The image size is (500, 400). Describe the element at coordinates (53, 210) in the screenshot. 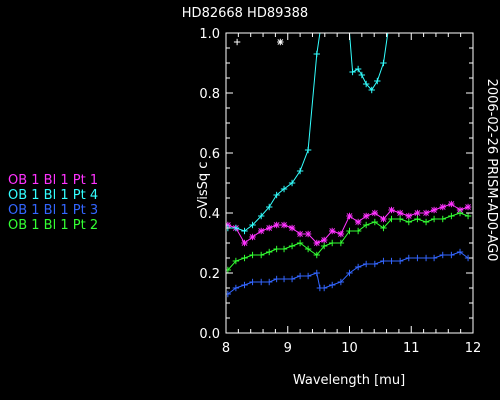

I see `legend-item: OB 1 Bl 1 Pt 3` at that location.